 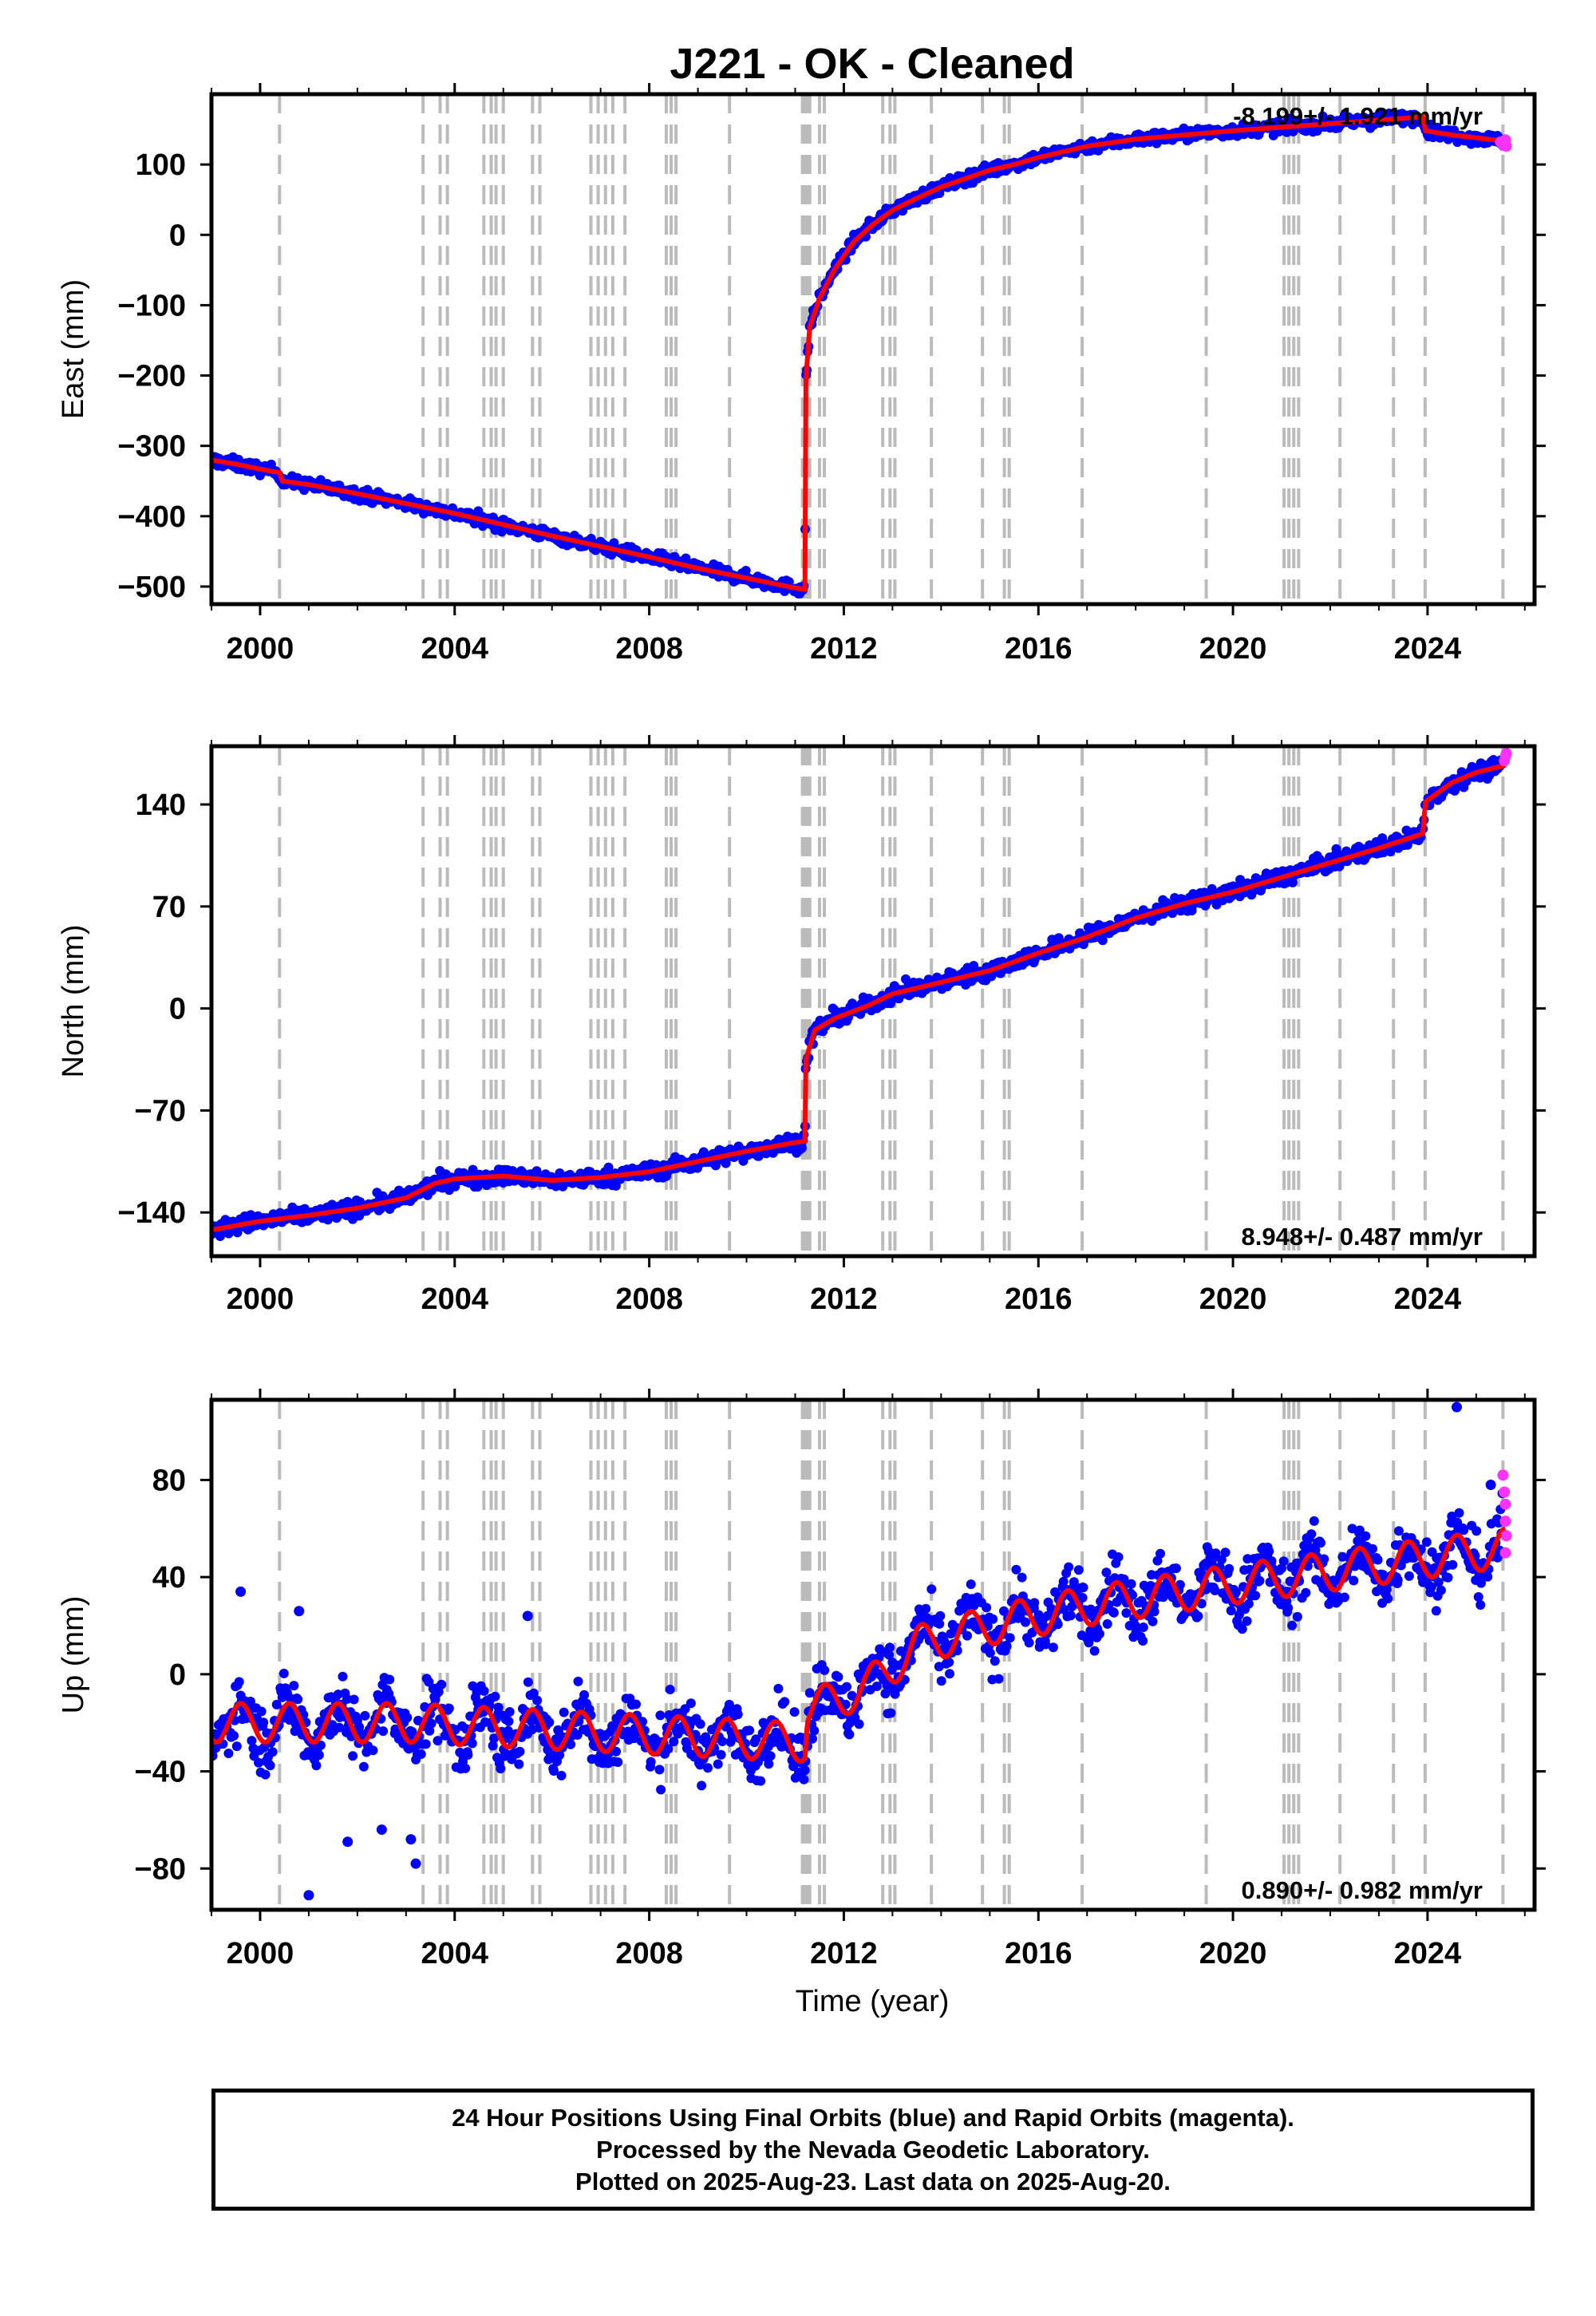 What do you see at coordinates (455, 1299) in the screenshot?
I see `x-tick-label: 2004` at bounding box center [455, 1299].